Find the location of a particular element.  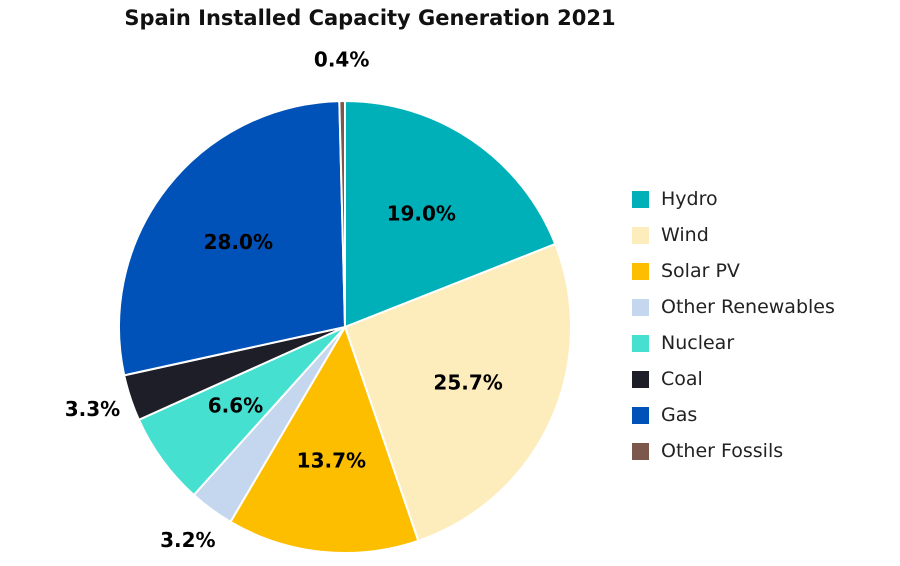

data-label-other-fossils: 0.4% is located at coordinates (341, 60).